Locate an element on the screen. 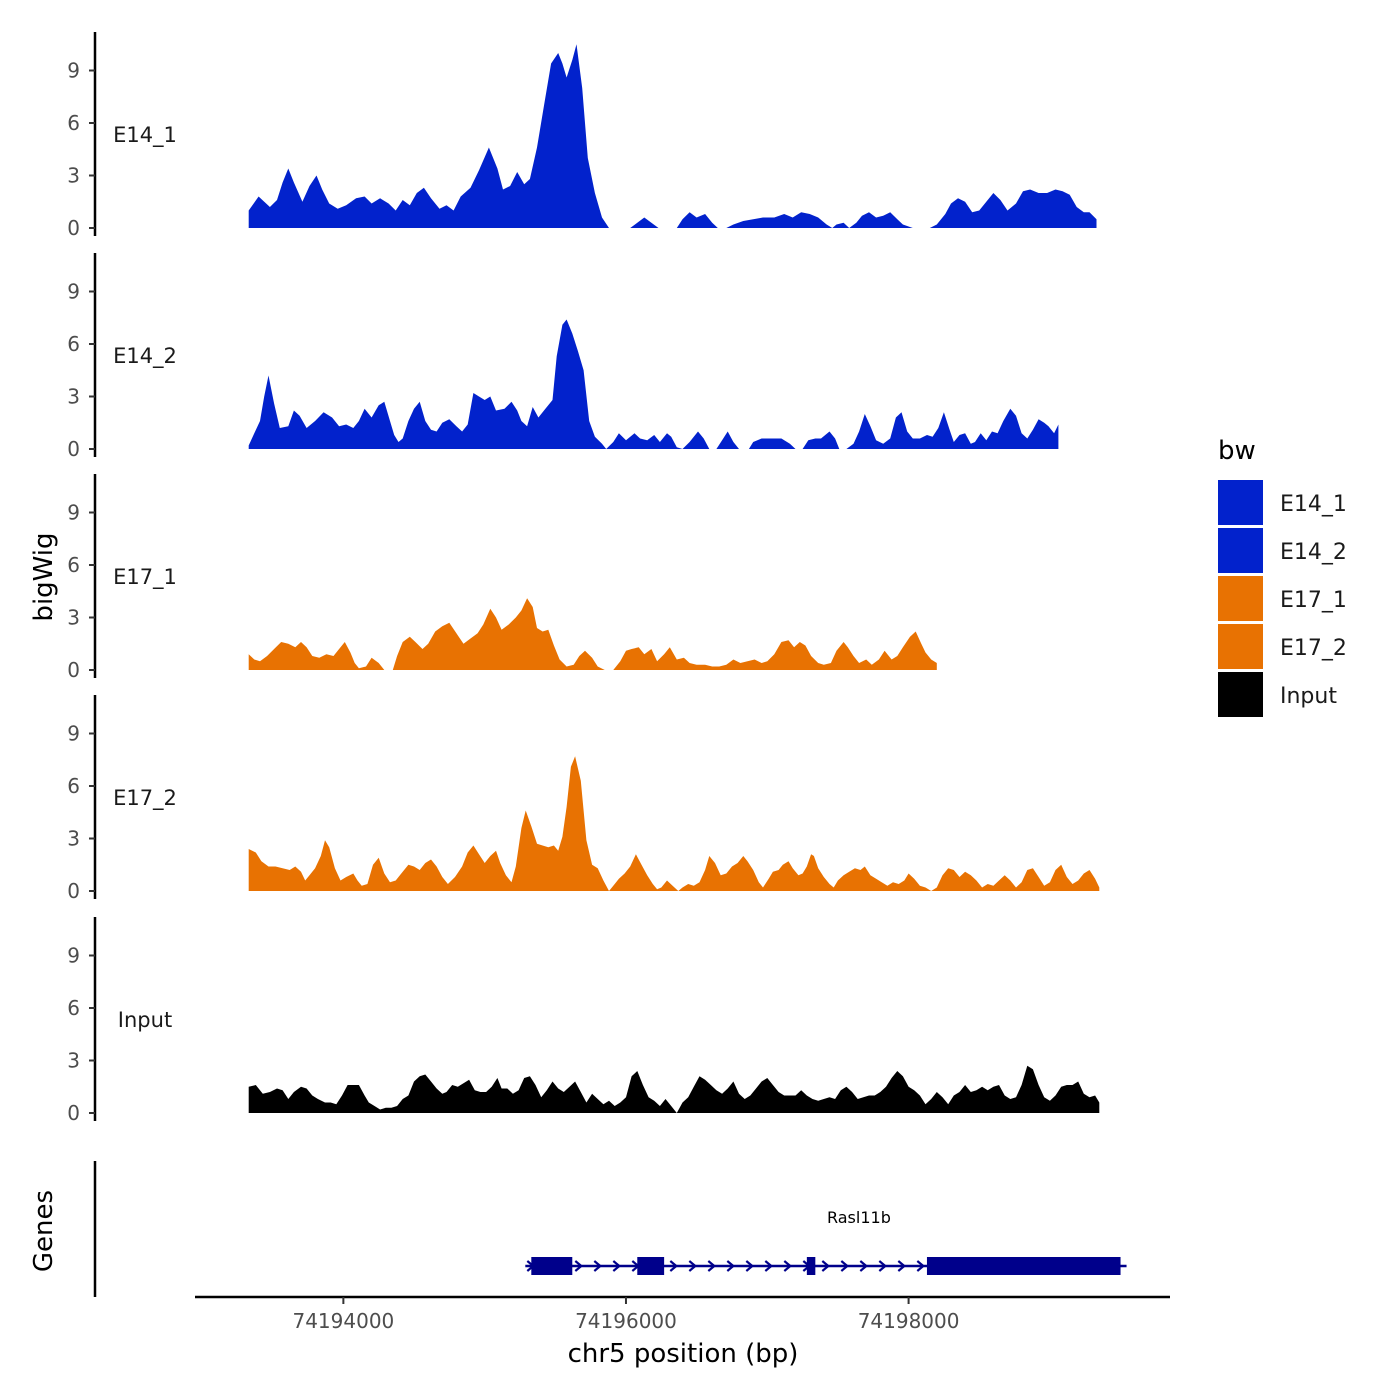 Image resolution: width=1400 pixels, height=1400 pixels. track-label: Input is located at coordinates (145, 1020).